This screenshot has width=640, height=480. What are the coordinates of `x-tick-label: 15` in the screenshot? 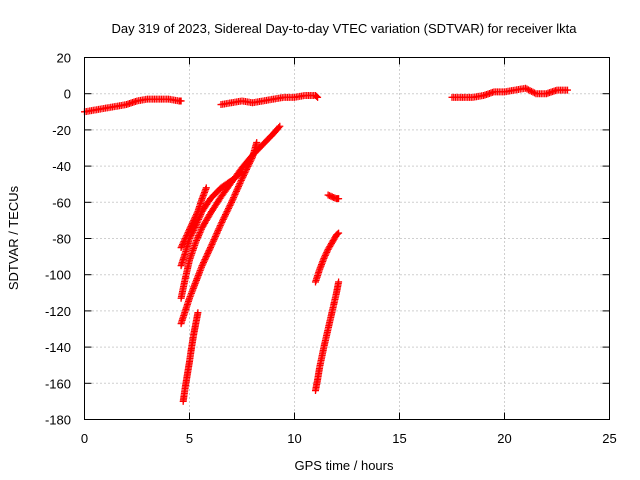 It's located at (399, 438).